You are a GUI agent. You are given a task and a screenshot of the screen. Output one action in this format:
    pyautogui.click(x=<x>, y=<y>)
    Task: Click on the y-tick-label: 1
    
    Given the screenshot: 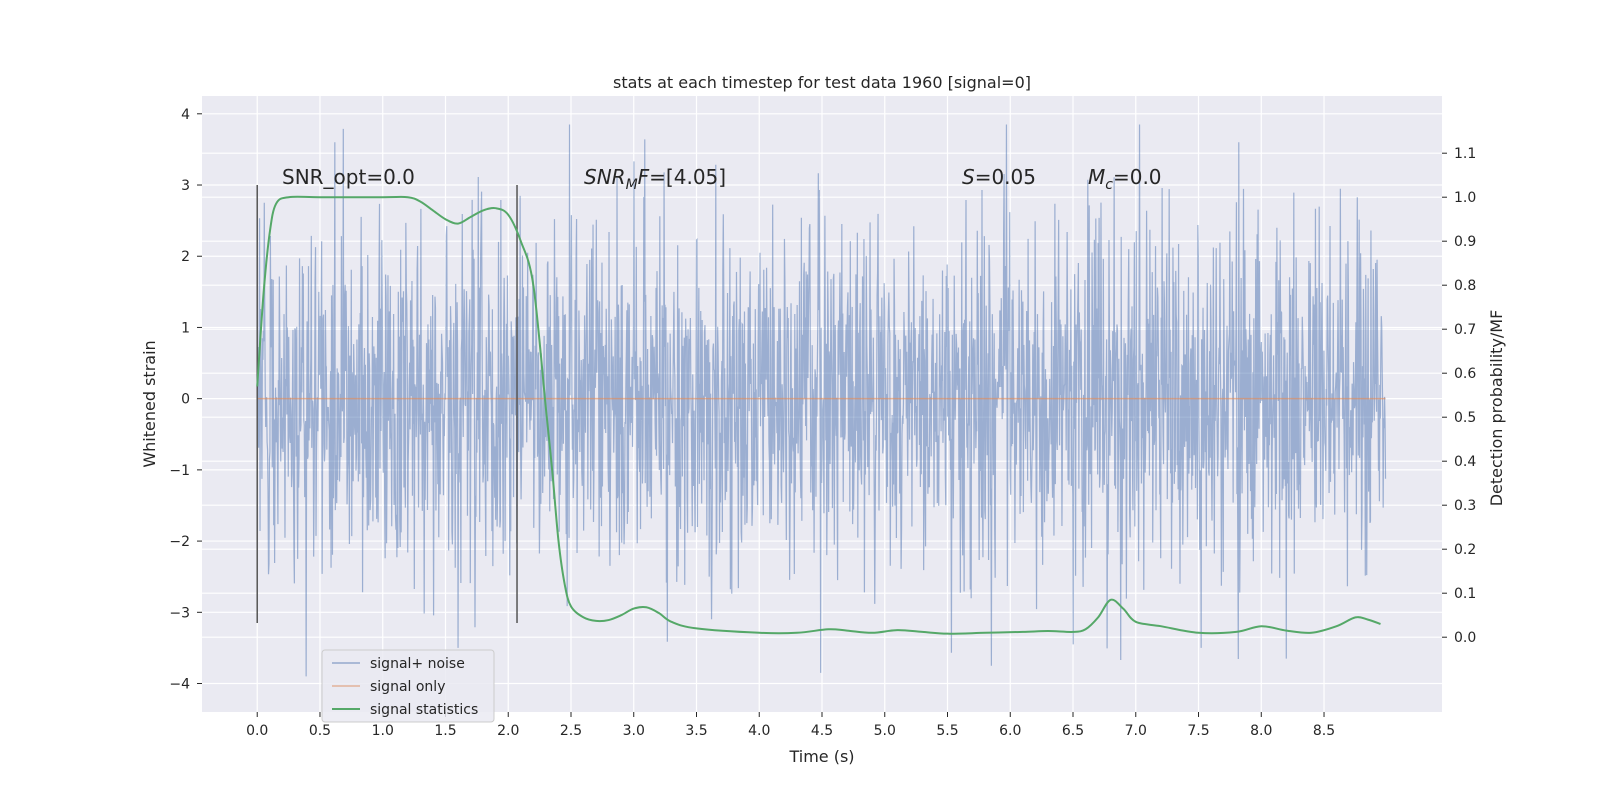 What is the action you would take?
    pyautogui.click(x=185, y=328)
    